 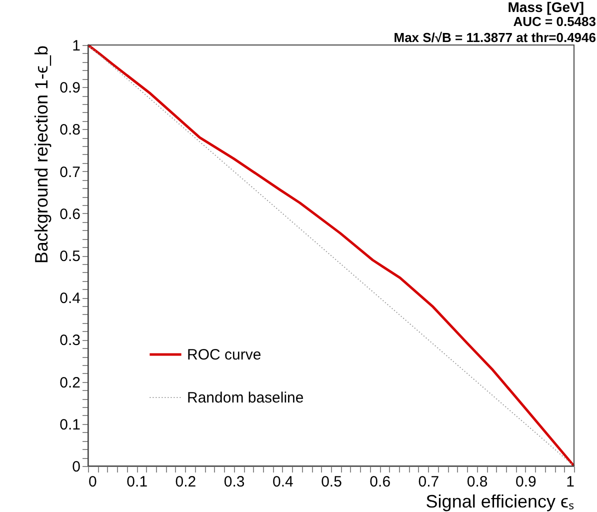 What do you see at coordinates (92, 482) in the screenshot?
I see `x-tick-label: 0` at bounding box center [92, 482].